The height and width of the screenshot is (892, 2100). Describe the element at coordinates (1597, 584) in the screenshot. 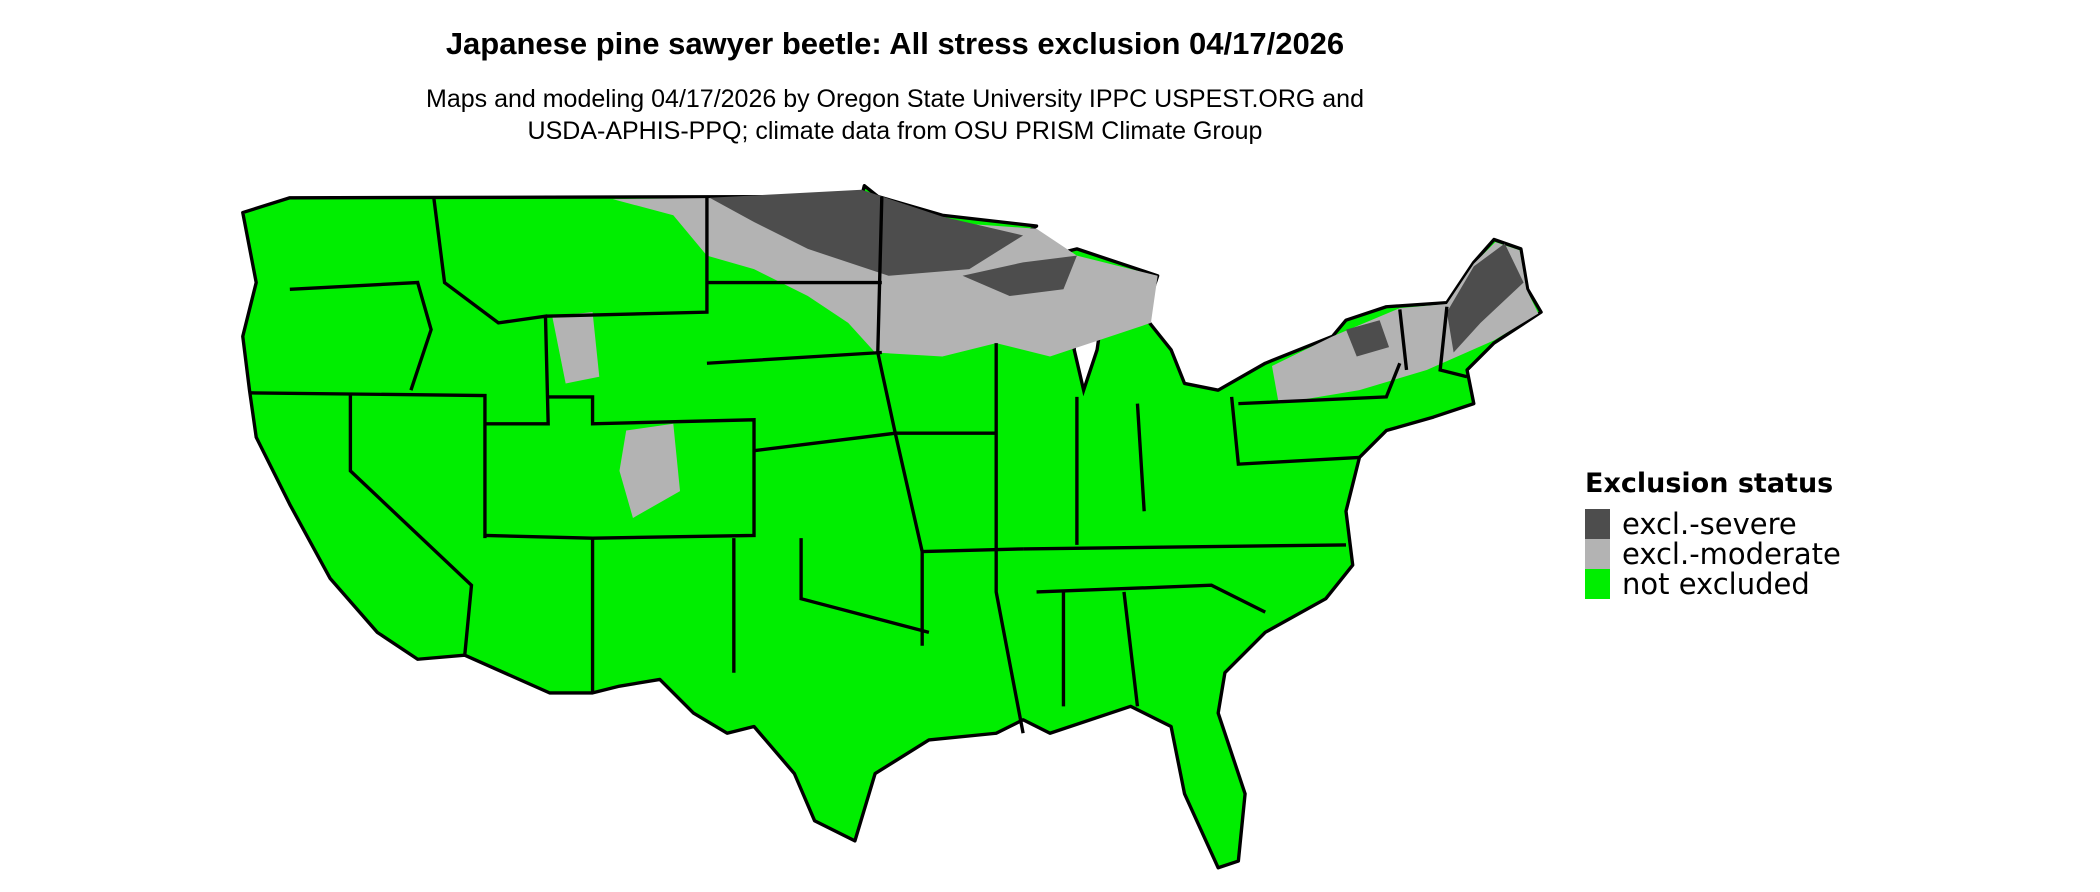

I see `legend-swatch-not-excluded` at that location.